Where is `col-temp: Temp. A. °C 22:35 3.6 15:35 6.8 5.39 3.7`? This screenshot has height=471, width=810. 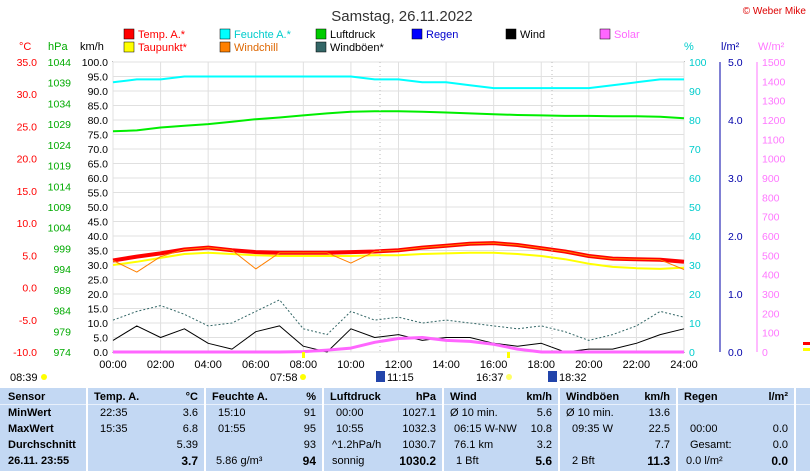 col-temp: Temp. A. °C 22:35 3.6 15:35 6.8 5.39 3.7 is located at coordinates (146, 429).